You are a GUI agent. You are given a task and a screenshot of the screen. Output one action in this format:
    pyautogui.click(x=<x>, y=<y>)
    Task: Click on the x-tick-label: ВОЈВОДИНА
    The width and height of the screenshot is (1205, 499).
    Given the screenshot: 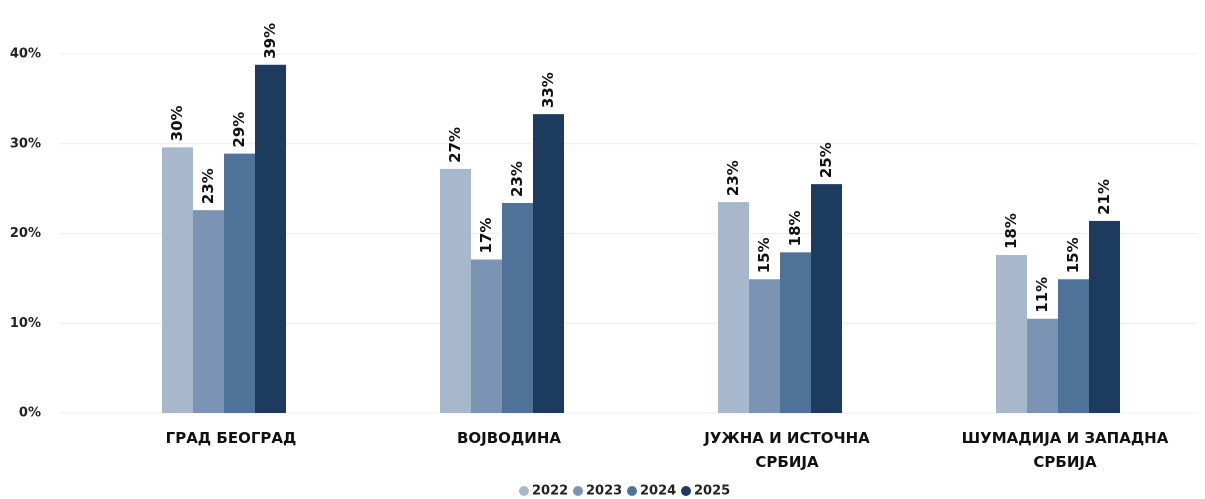 What is the action you would take?
    pyautogui.click(x=509, y=438)
    